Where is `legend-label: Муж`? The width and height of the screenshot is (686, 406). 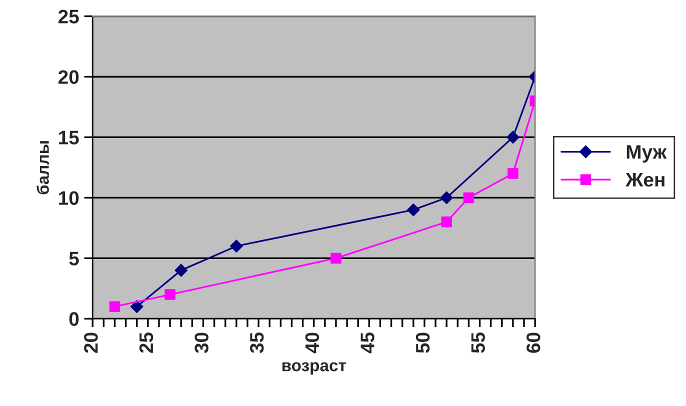
legend-label: Муж is located at coordinates (646, 154).